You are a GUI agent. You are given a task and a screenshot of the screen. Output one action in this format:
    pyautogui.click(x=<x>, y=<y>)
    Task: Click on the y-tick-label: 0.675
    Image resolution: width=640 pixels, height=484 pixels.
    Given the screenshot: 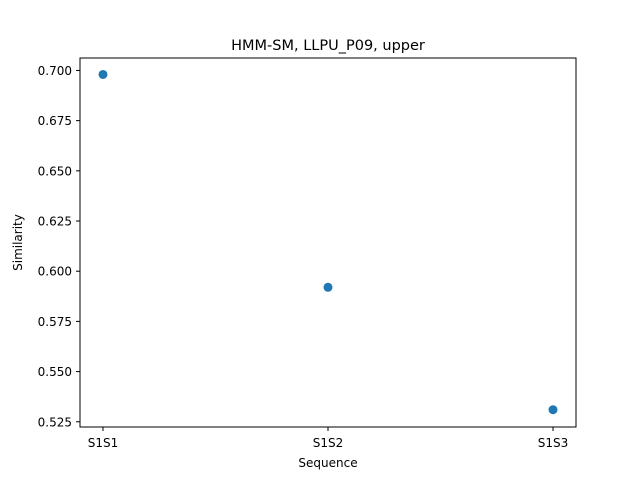 What is the action you would take?
    pyautogui.click(x=55, y=121)
    